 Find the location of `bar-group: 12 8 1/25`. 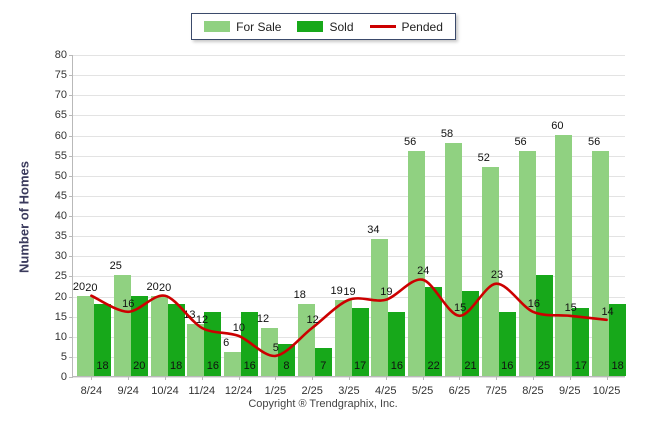

bar-group: 12 8 1/25 is located at coordinates (276, 226).